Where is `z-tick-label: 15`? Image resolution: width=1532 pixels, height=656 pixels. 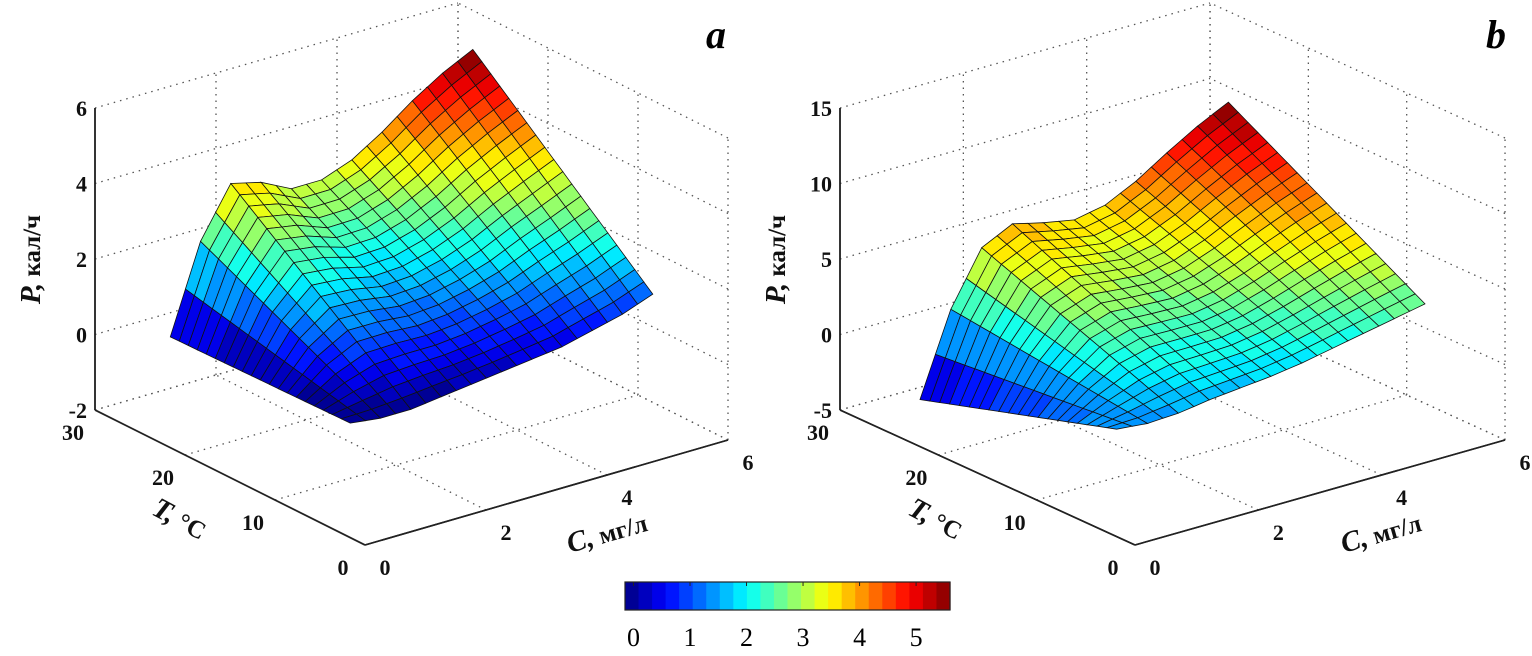 z-tick-label: 15 is located at coordinates (821, 108).